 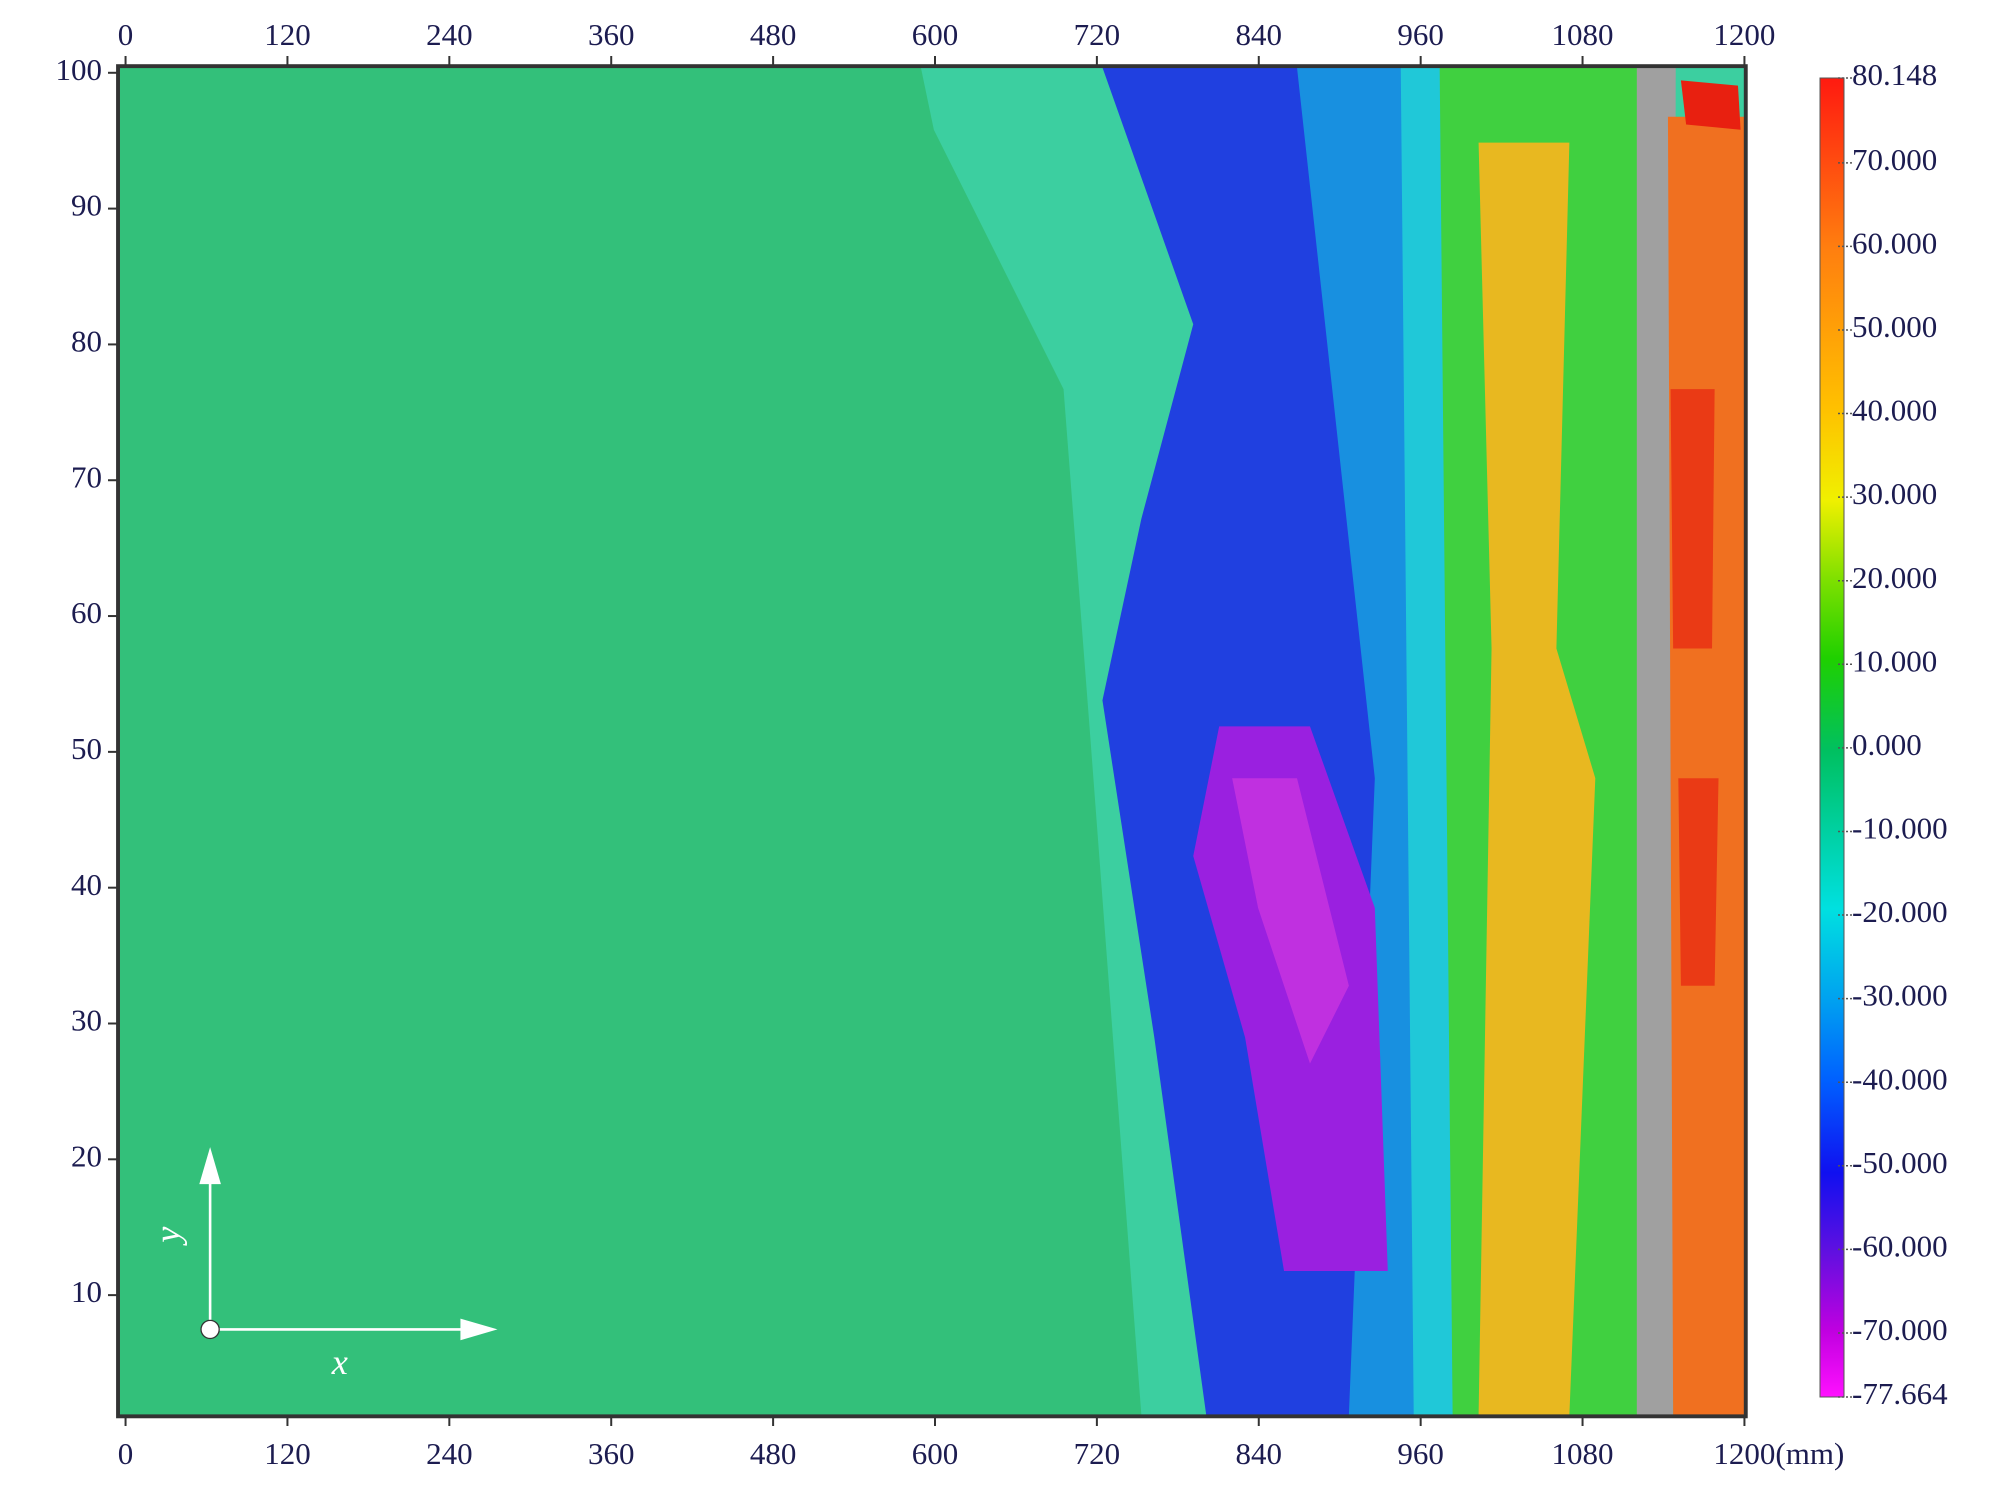 What do you see at coordinates (1420, 34) in the screenshot?
I see `x-tick-label-top: 960` at bounding box center [1420, 34].